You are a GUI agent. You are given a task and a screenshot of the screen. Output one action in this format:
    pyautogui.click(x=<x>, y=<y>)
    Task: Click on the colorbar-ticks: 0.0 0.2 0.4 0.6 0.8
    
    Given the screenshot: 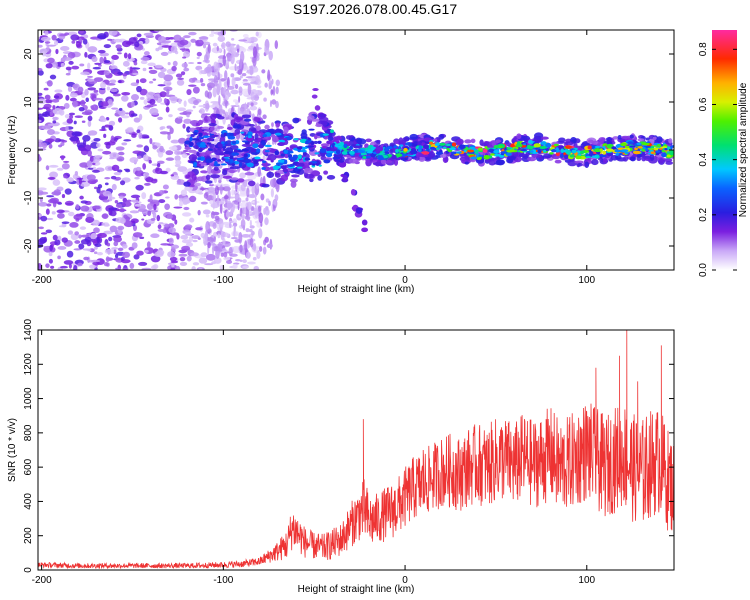 What is the action you would take?
    pyautogui.click(x=717, y=159)
    